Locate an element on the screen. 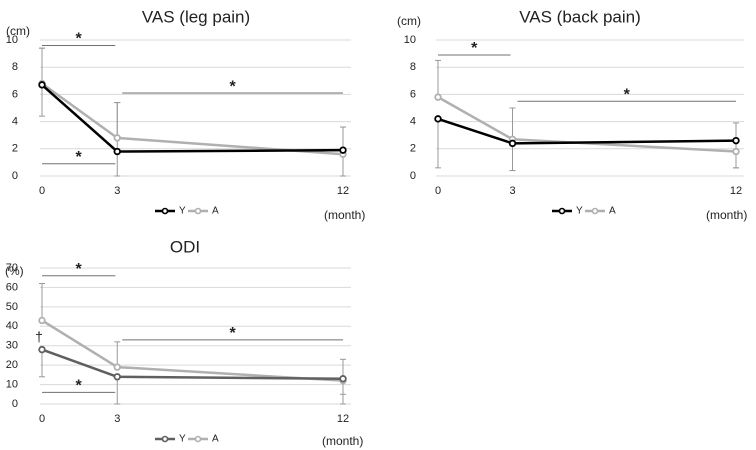 The image size is (756, 450). series-line-A is located at coordinates (192, 350).